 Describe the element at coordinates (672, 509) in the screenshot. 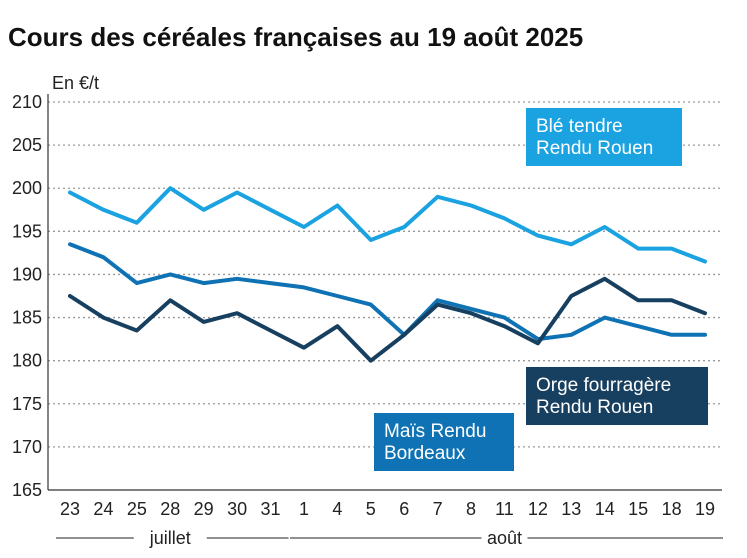

I see `x-tick-label: 18` at that location.